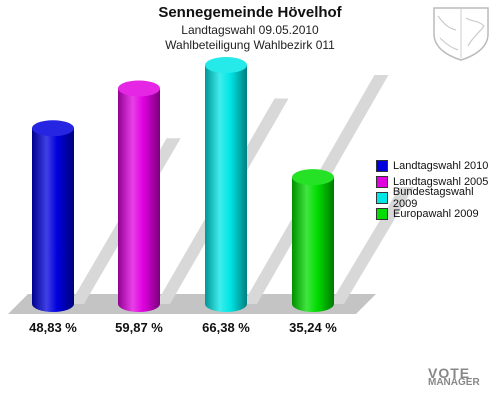 The height and width of the screenshot is (400, 500). What do you see at coordinates (250, 30) in the screenshot?
I see `chart-subtitle-election: Landtagswahl 09.05.2010` at bounding box center [250, 30].